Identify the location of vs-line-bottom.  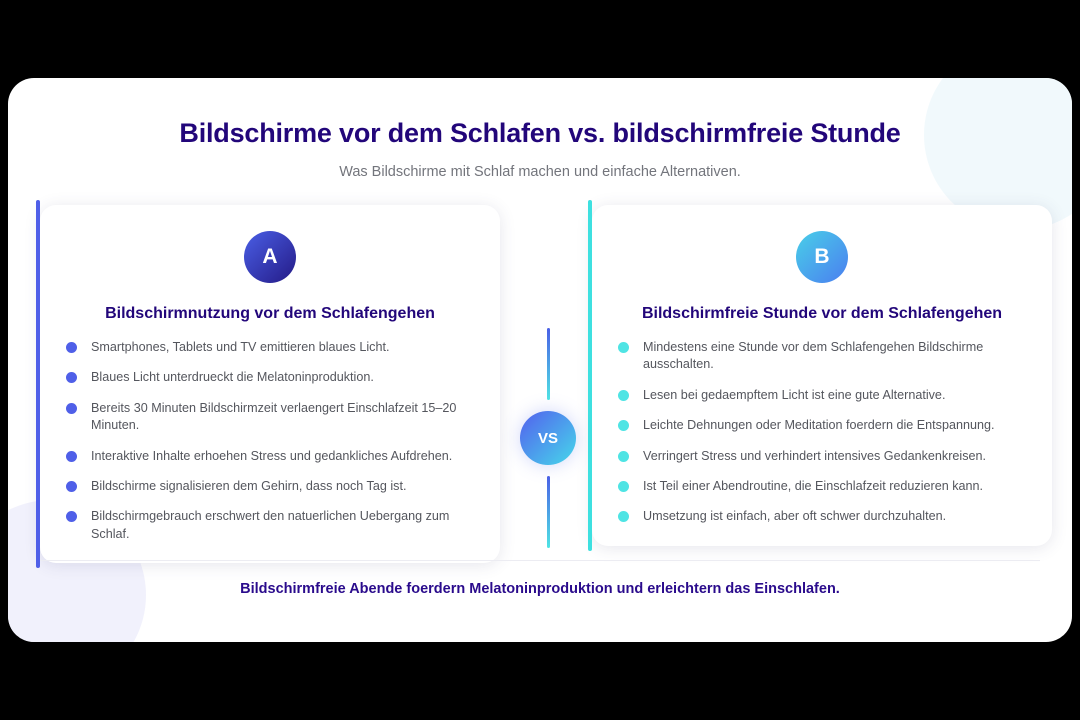
(548, 512).